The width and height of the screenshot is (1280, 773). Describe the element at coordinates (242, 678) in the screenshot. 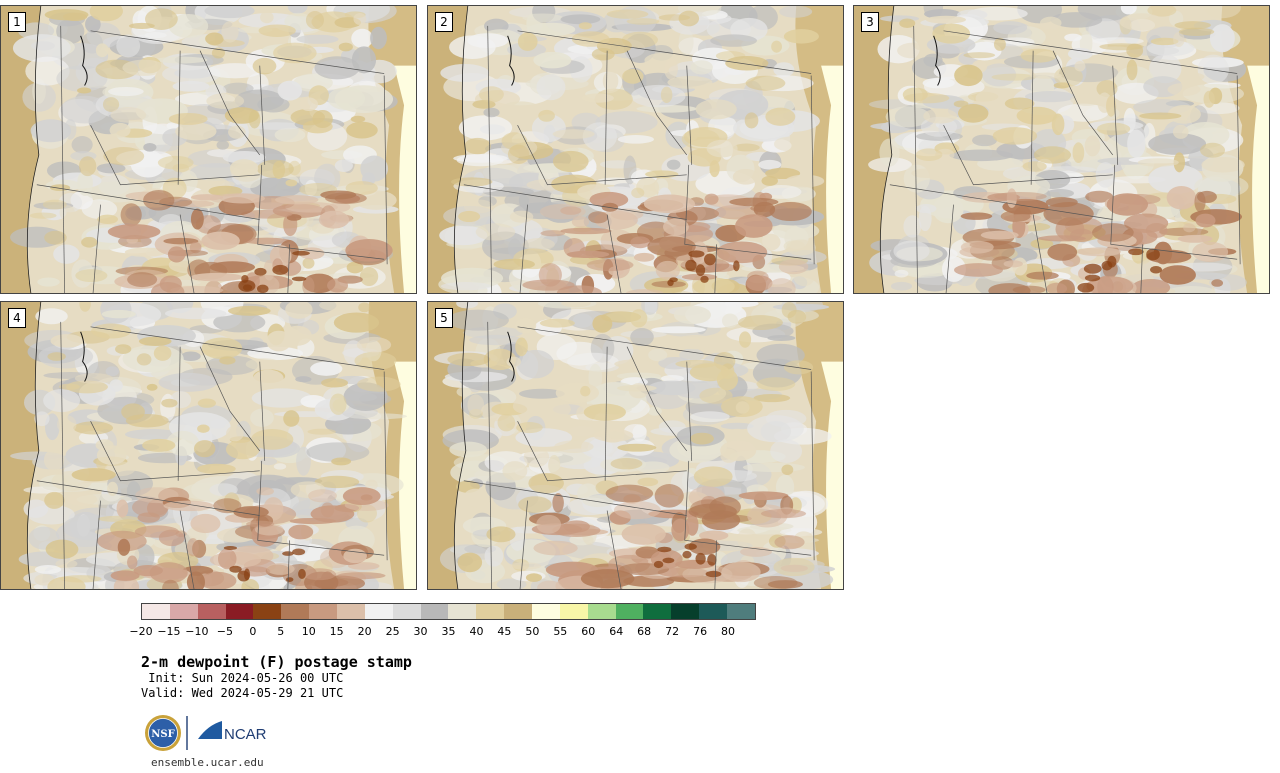

I see `init-time: Init: Sun 2024-05-26 00 UTC` at that location.